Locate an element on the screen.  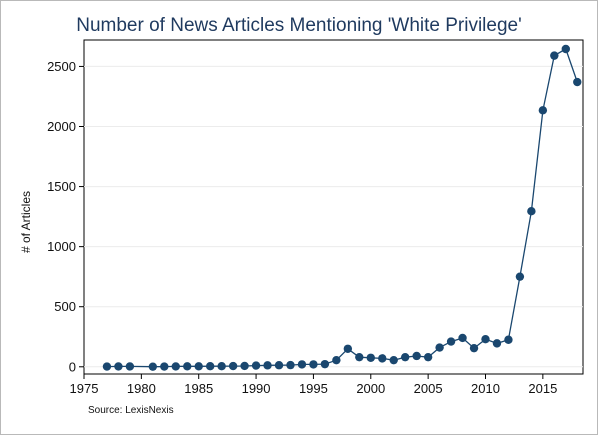
y-tick-label: 1000 is located at coordinates (61, 246).